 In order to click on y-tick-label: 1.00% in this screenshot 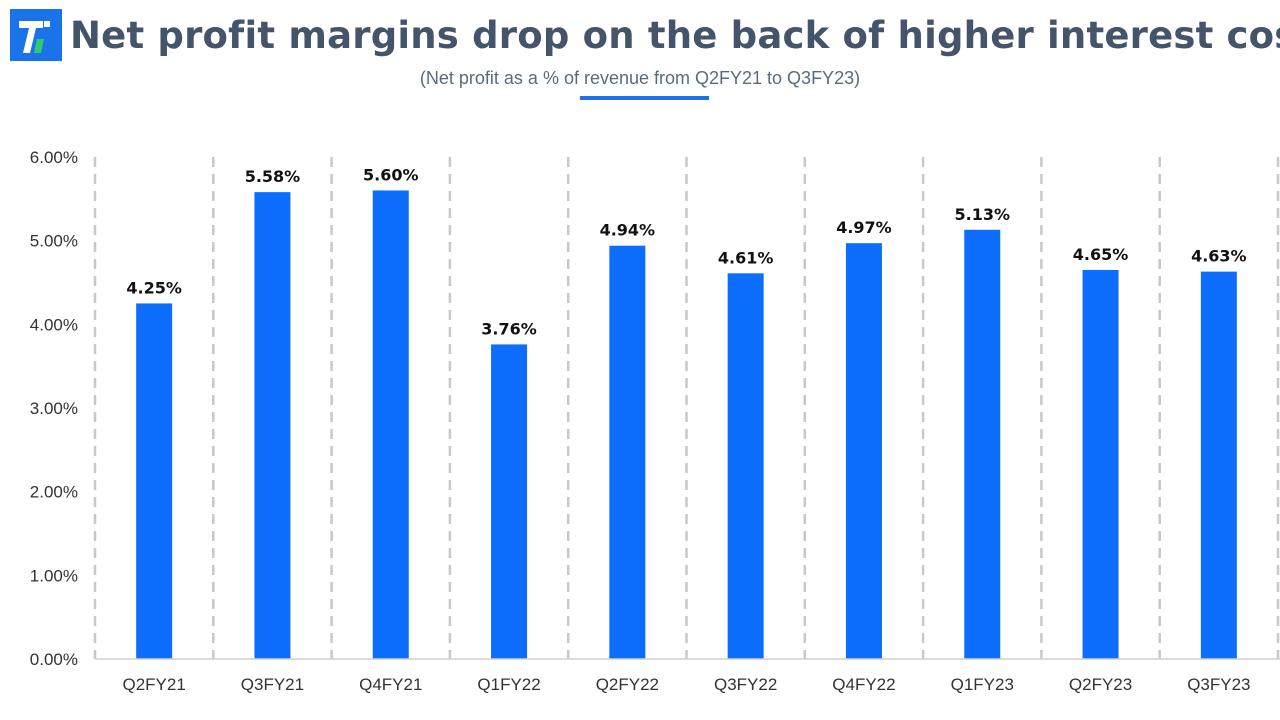, I will do `click(54, 575)`.